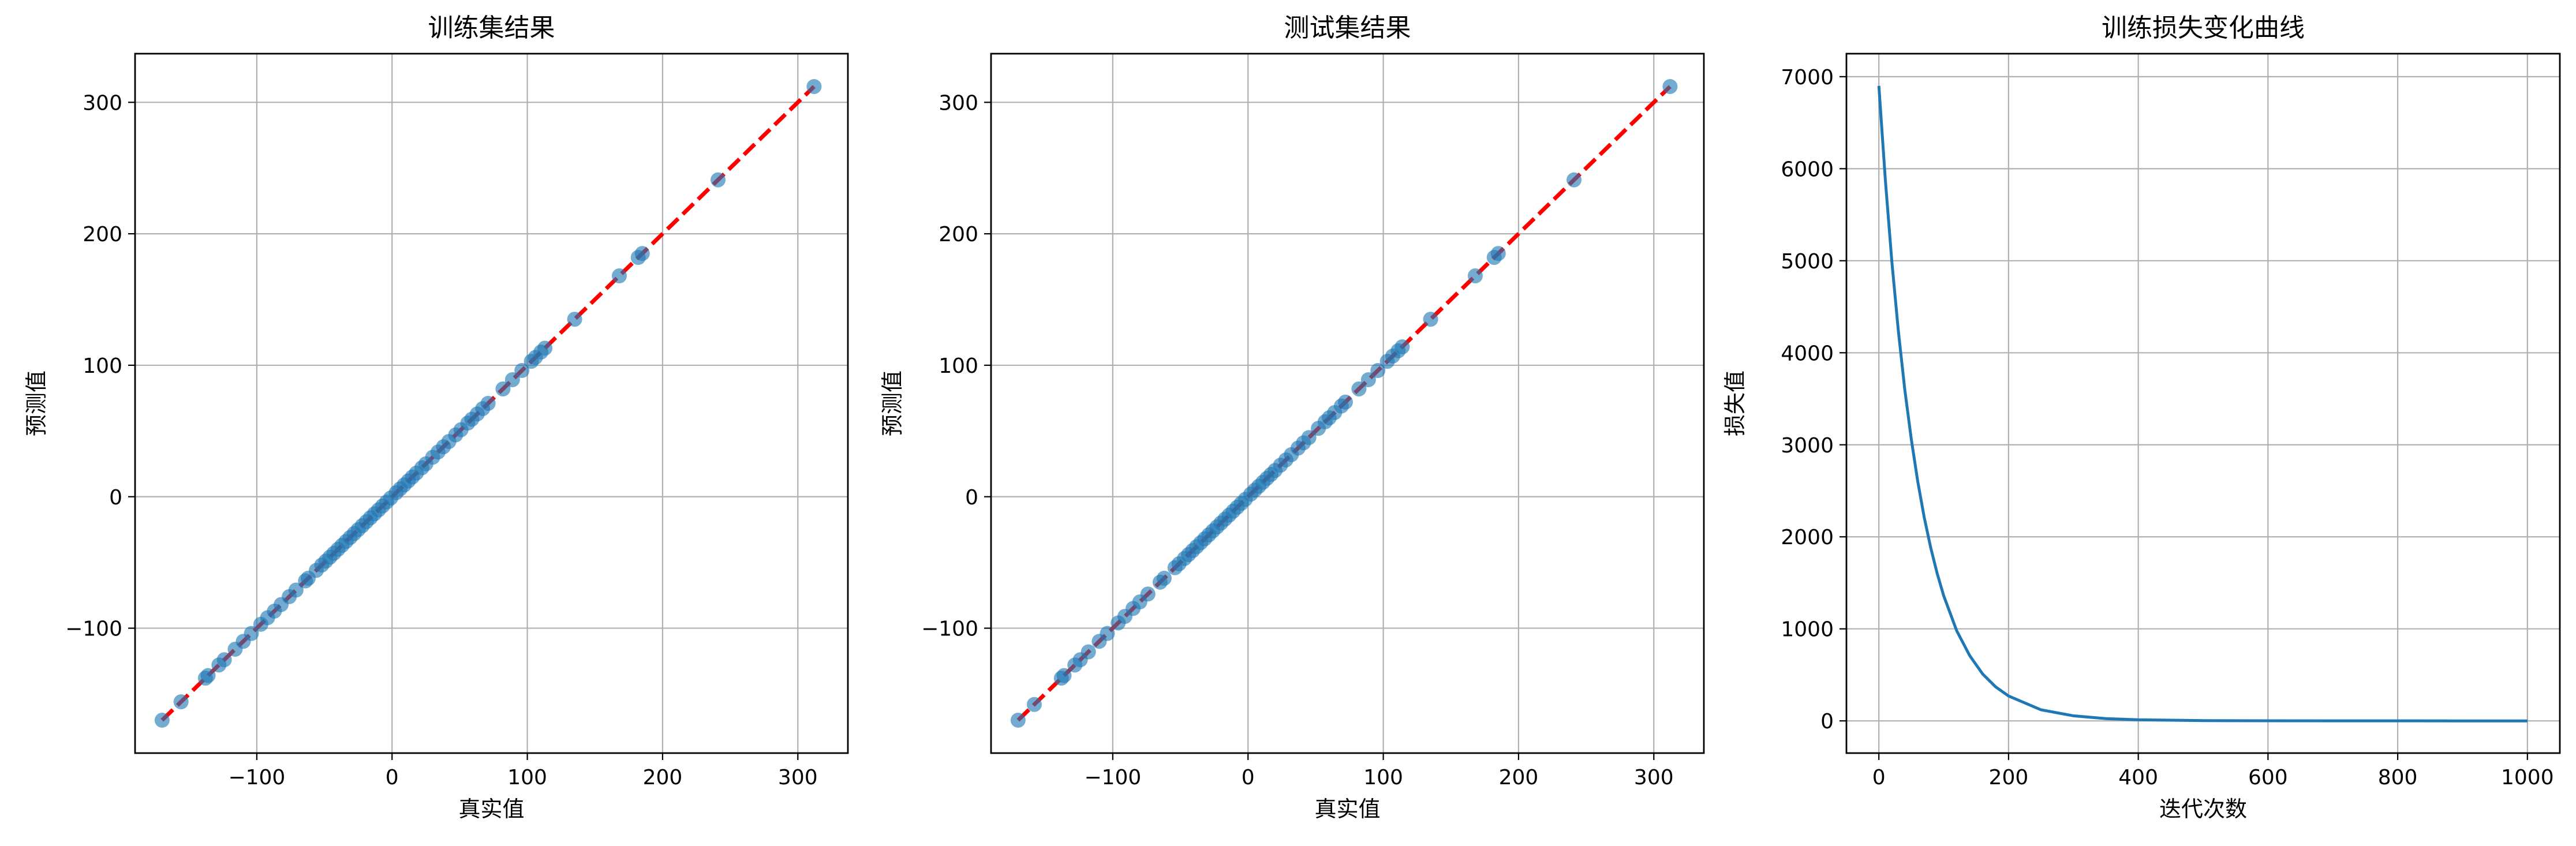 This screenshot has width=2576, height=846. I want to click on loss-chart-title: 训练损失变化曲线, so click(2203, 28).